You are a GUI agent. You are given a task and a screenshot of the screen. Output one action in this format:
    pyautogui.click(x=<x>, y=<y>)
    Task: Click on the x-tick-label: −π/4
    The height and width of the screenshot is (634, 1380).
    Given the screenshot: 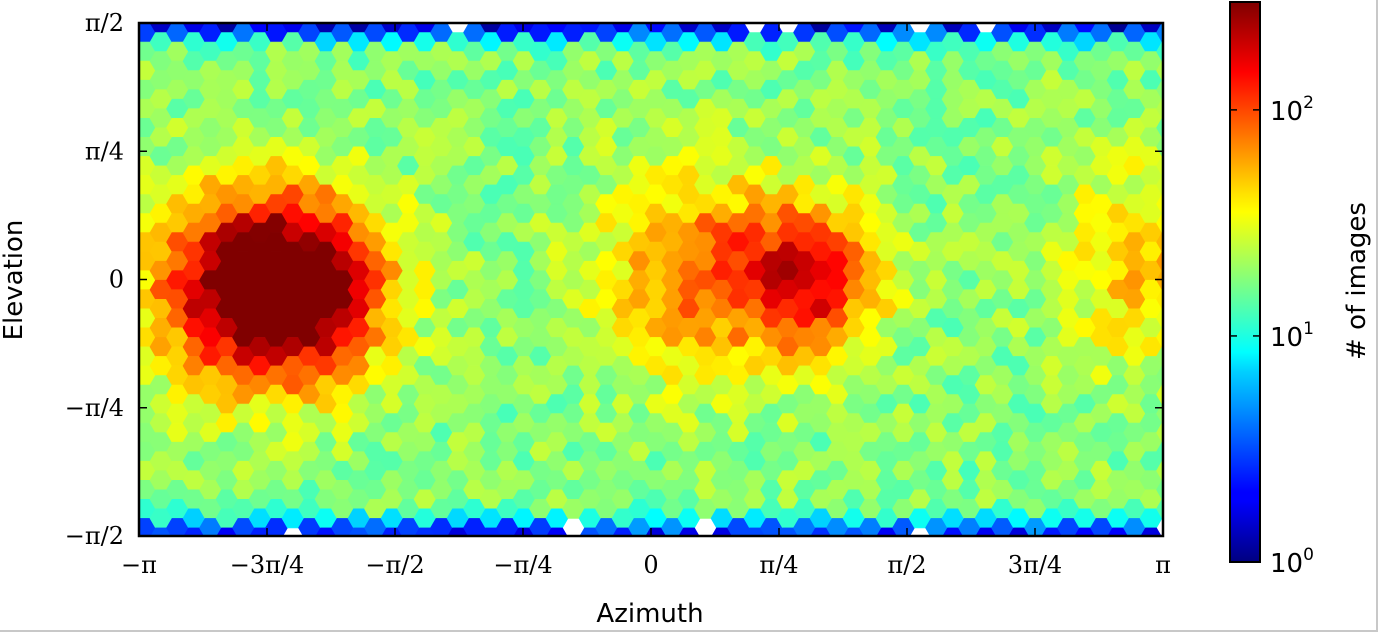 What is the action you would take?
    pyautogui.click(x=522, y=565)
    